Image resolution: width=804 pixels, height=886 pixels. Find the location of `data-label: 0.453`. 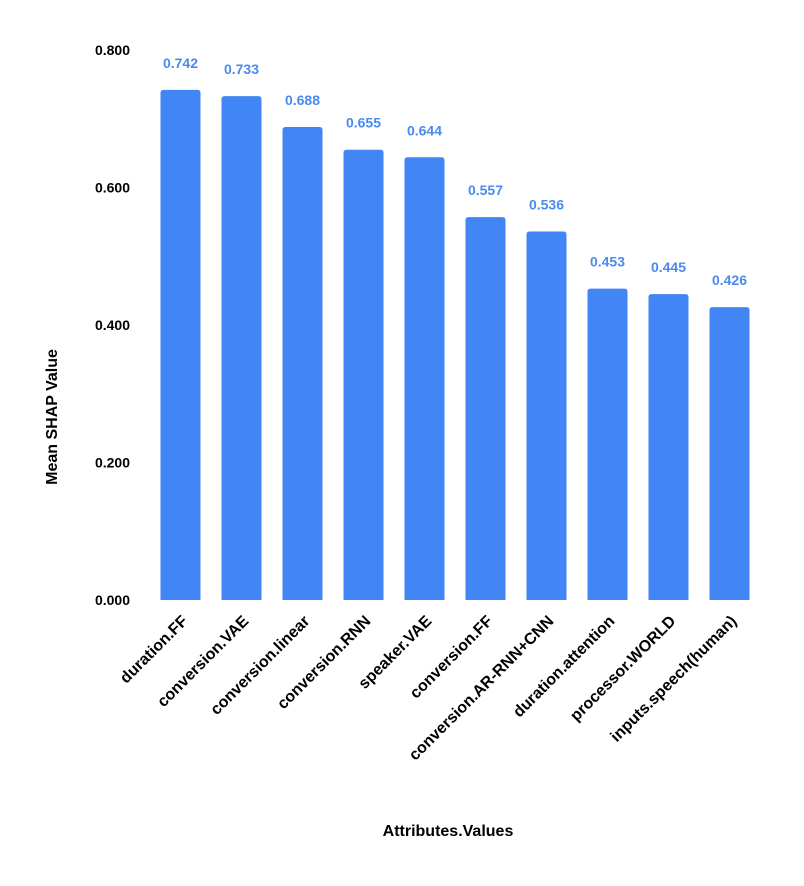

data-label: 0.453 is located at coordinates (607, 262).